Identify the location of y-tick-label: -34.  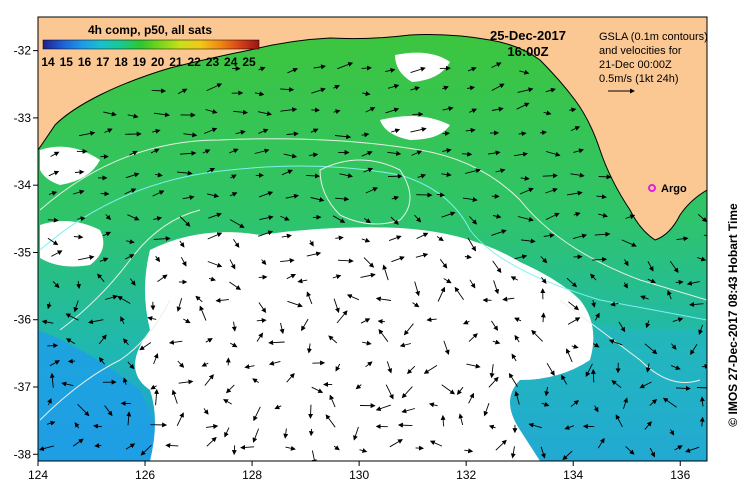
(23, 185).